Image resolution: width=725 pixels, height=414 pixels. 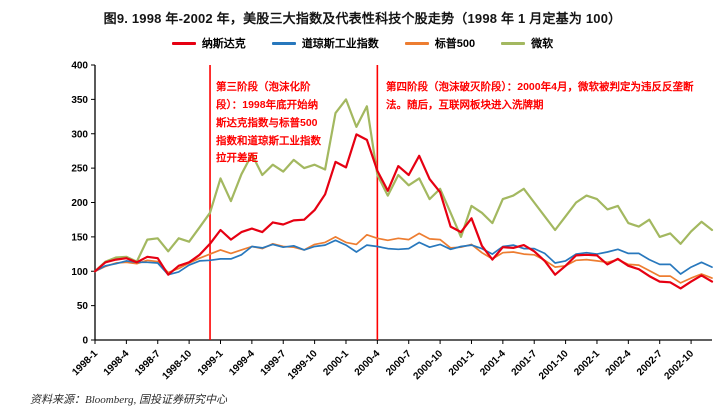 What do you see at coordinates (79, 100) in the screenshot?
I see `svg-text: 350` at bounding box center [79, 100].